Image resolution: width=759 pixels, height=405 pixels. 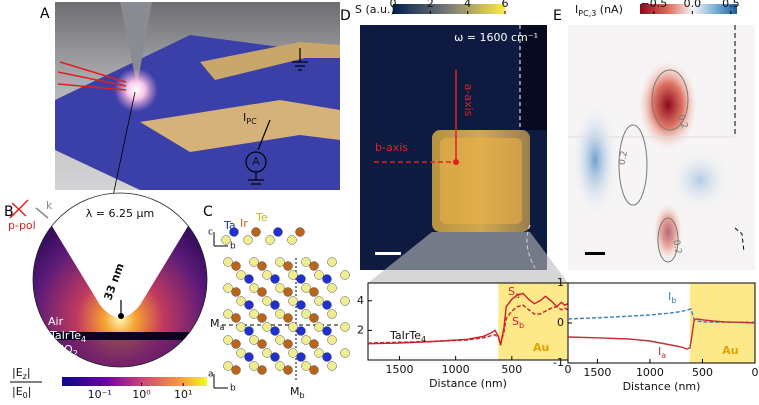 What do you see at coordinates (297, 392) in the screenshot?
I see `mirror-label: Mb` at bounding box center [297, 392].